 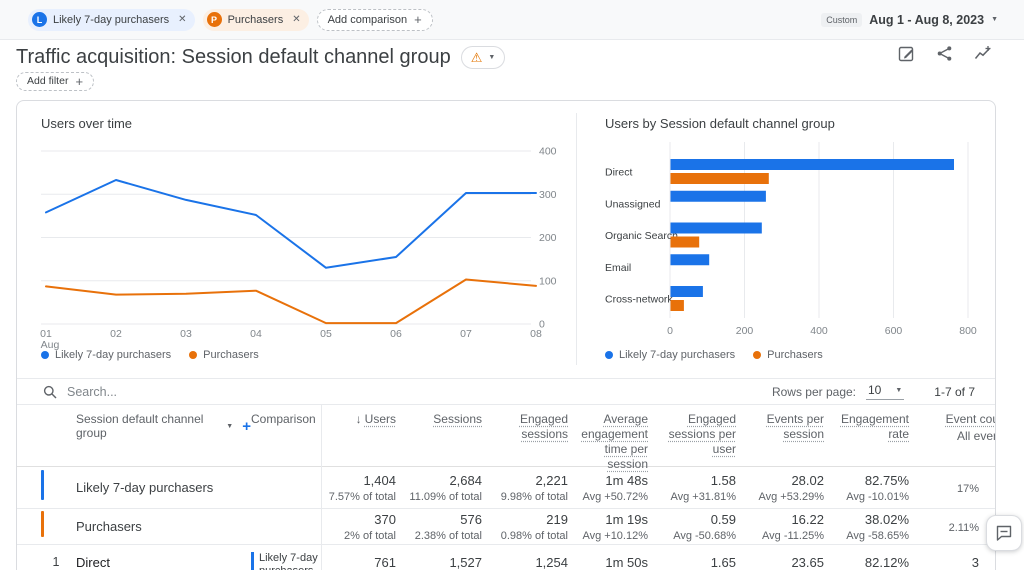 I want to click on column-header-events-per-session: Events per session, so click(x=795, y=426).